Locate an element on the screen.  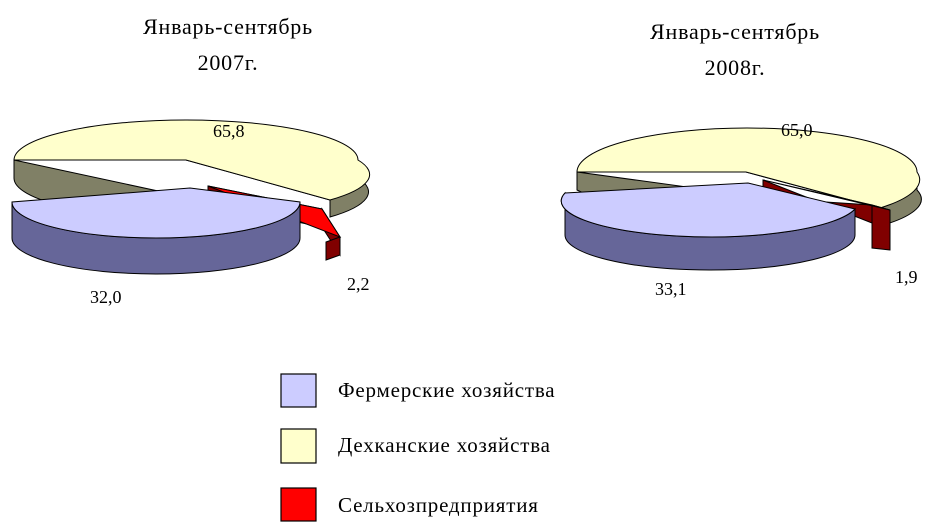
chart-title-line1-2008: Январь-сентябрь is located at coordinates (735, 31).